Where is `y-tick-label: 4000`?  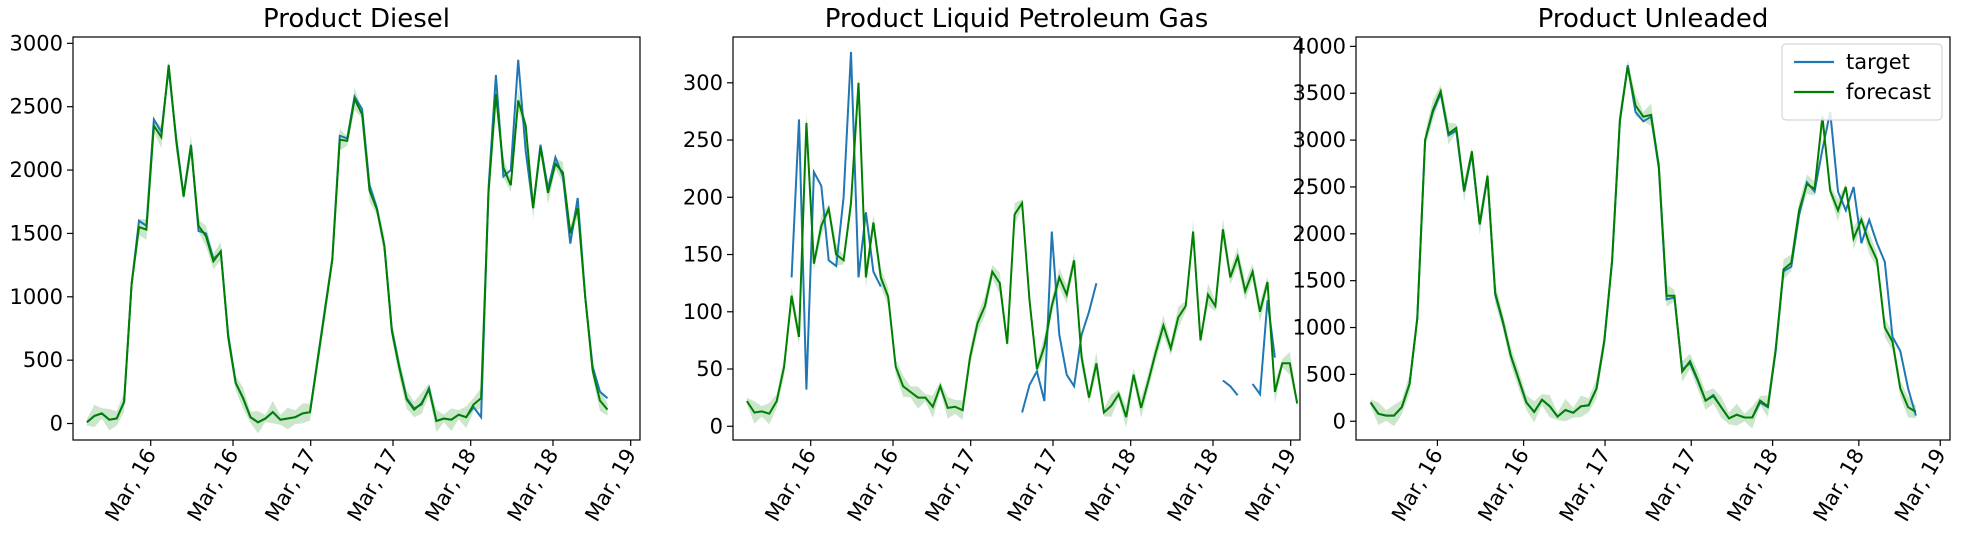 y-tick-label: 4000 is located at coordinates (1319, 46).